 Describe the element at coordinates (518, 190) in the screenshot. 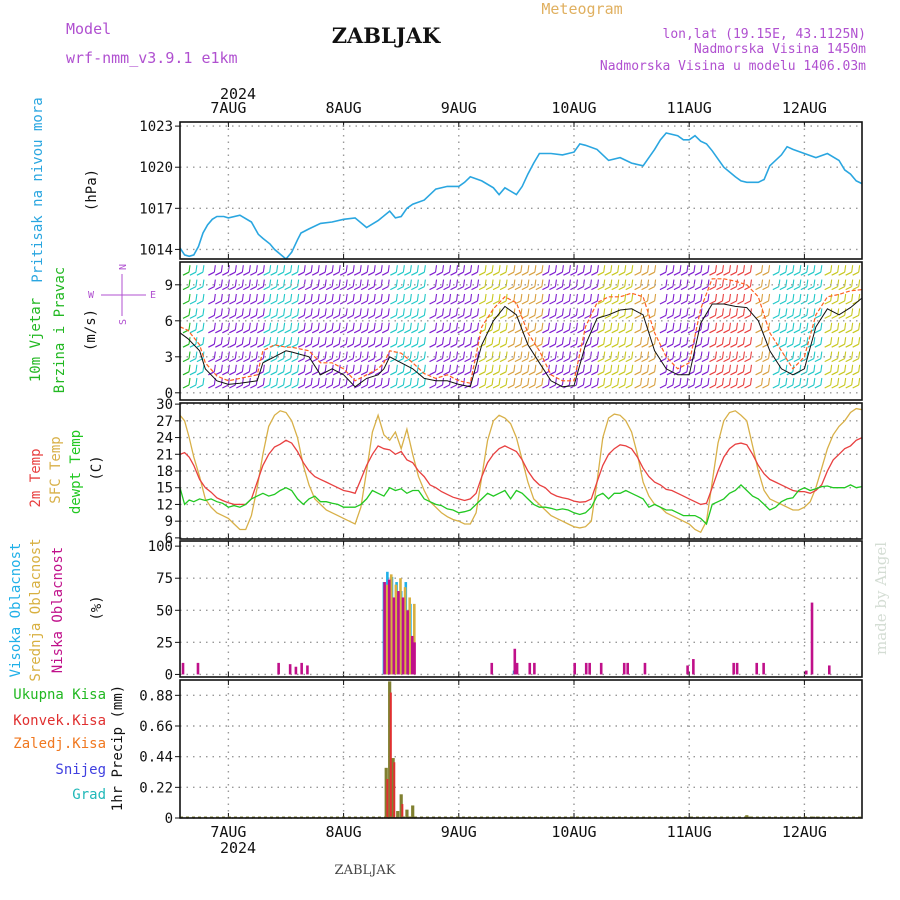

I see `pressure-grid` at that location.